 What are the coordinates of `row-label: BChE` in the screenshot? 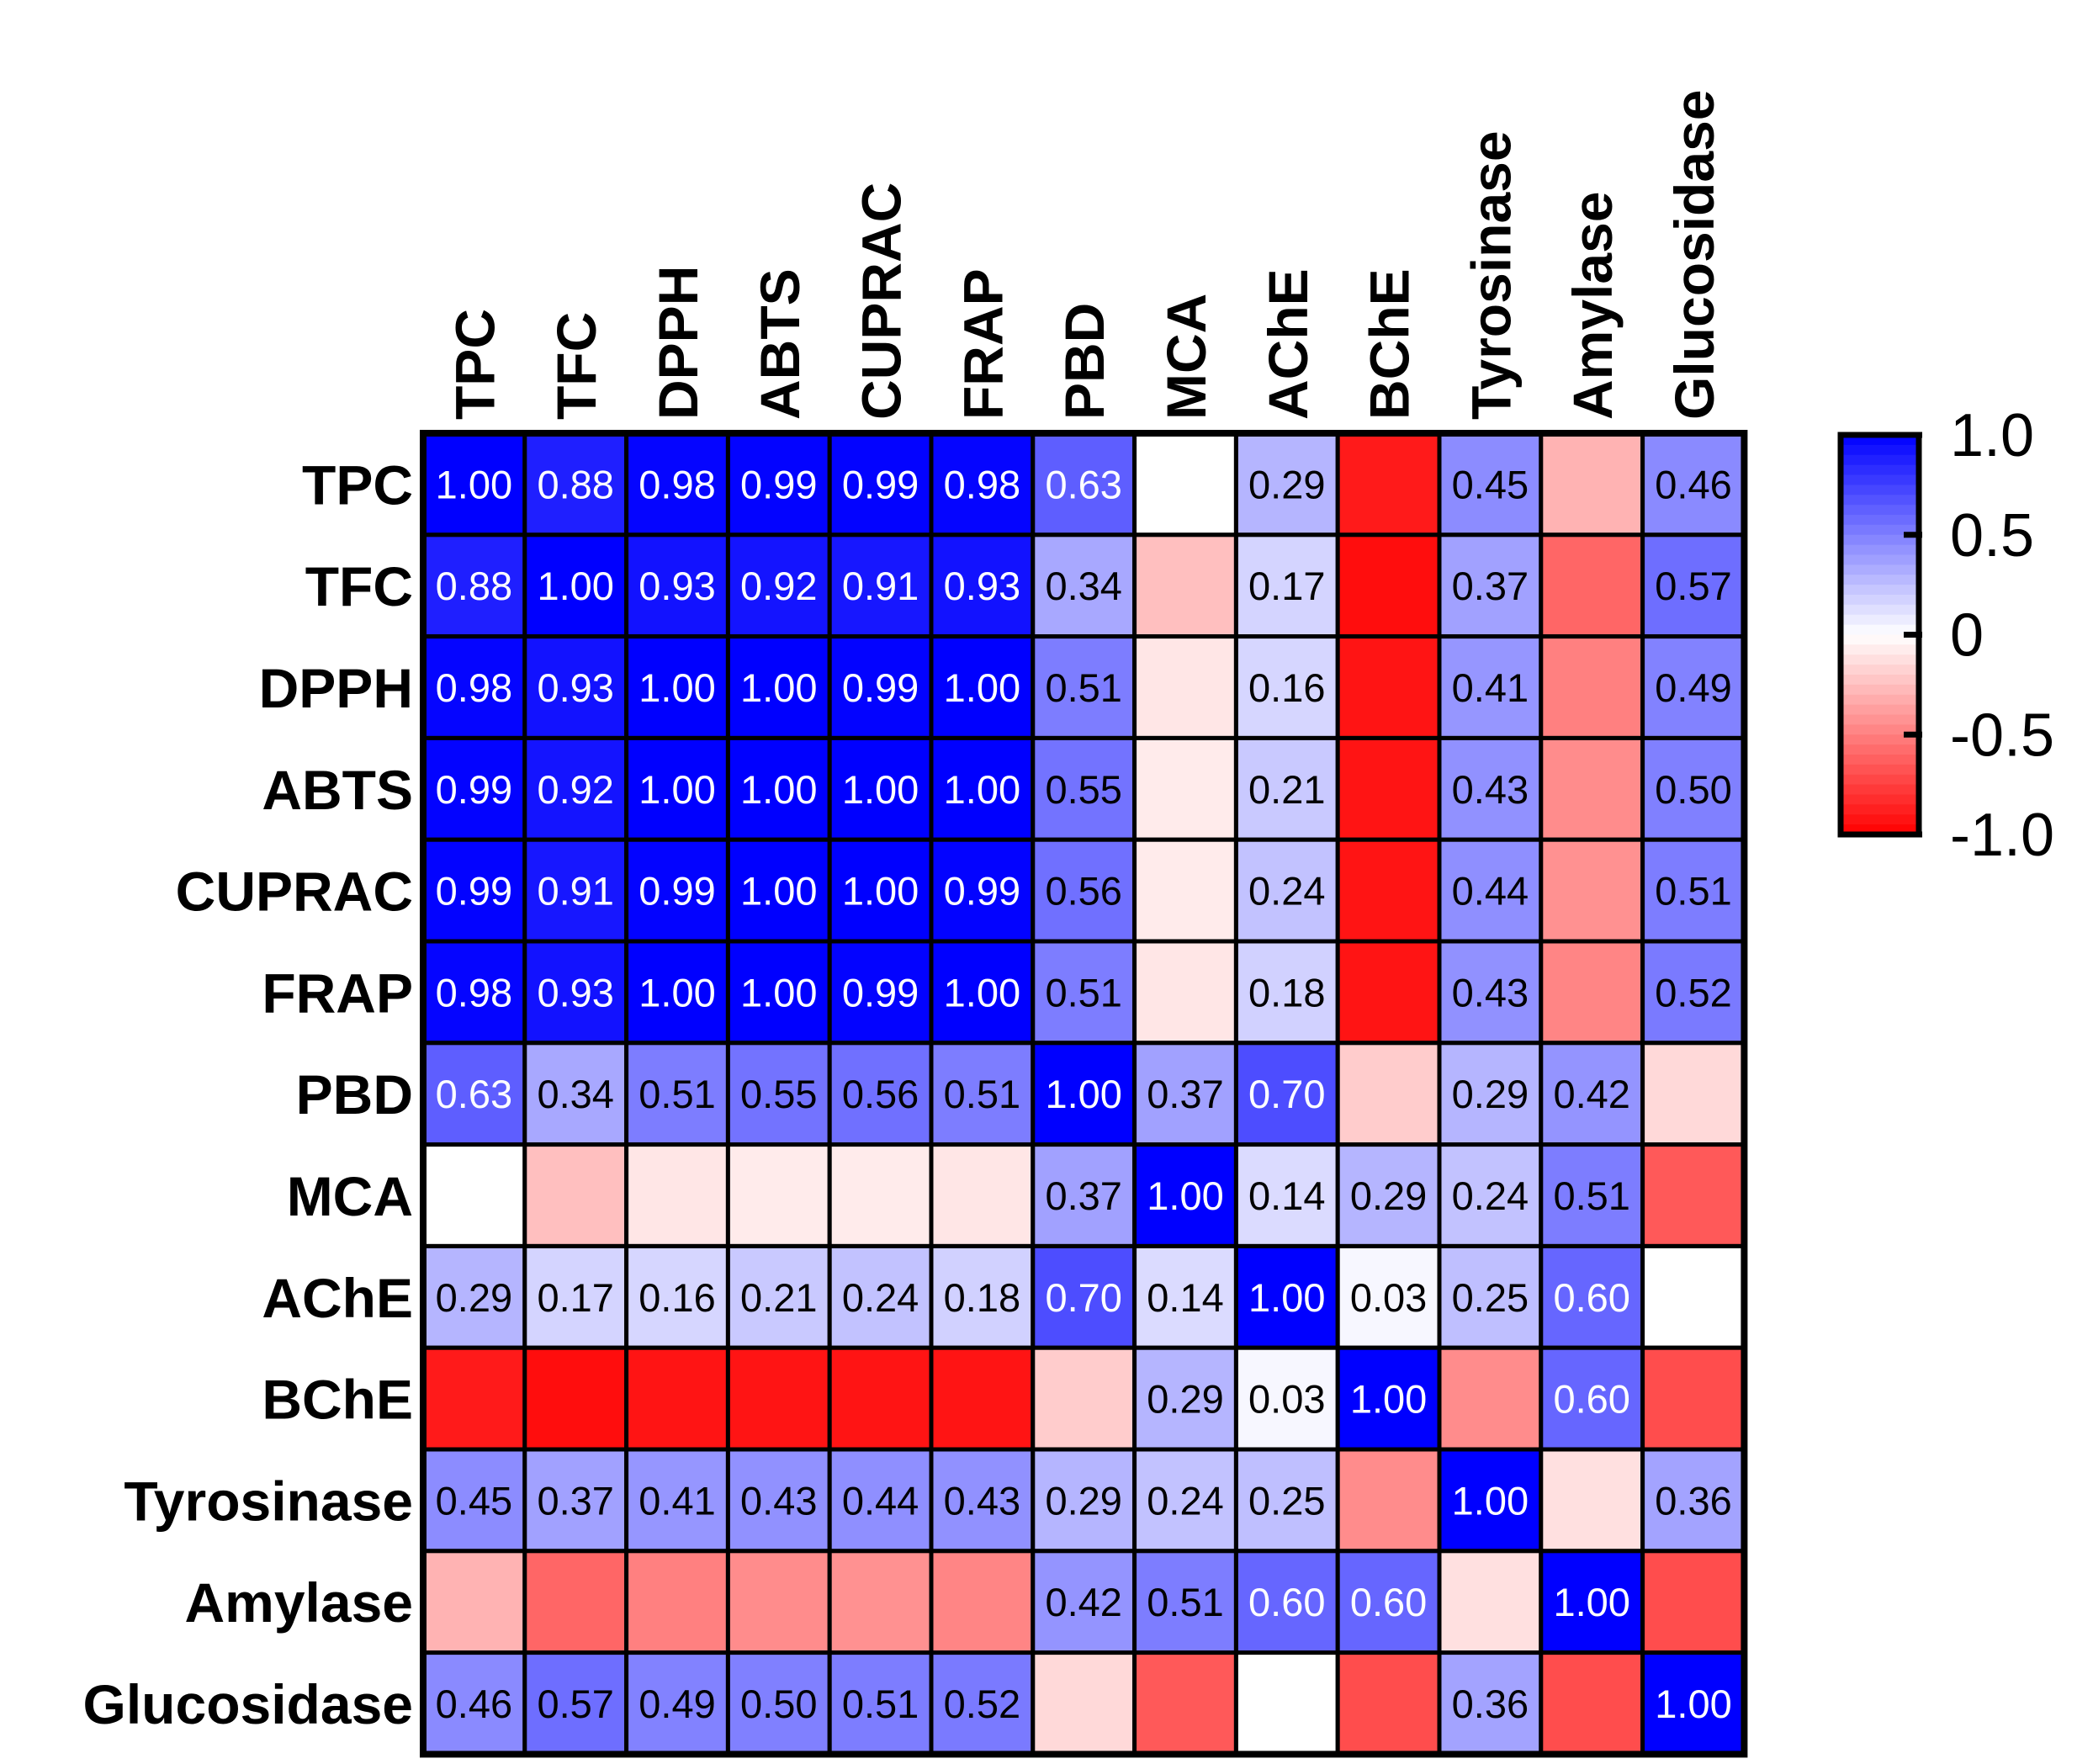 It's located at (337, 1400).